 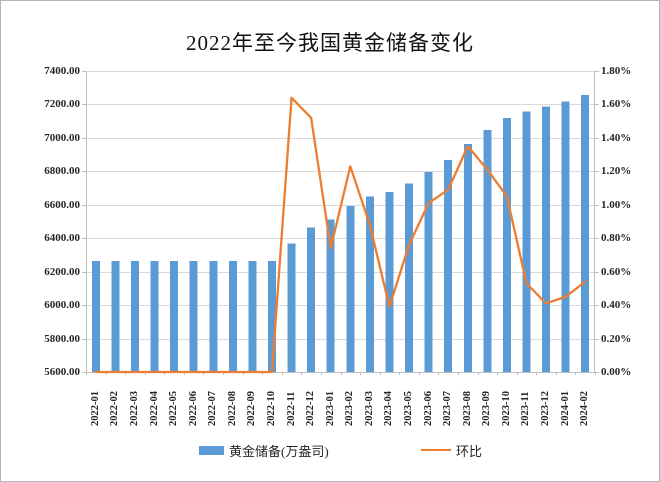 What do you see at coordinates (115, 408) in the screenshot?
I see `x-axis-tick-label: 2022-02` at bounding box center [115, 408].